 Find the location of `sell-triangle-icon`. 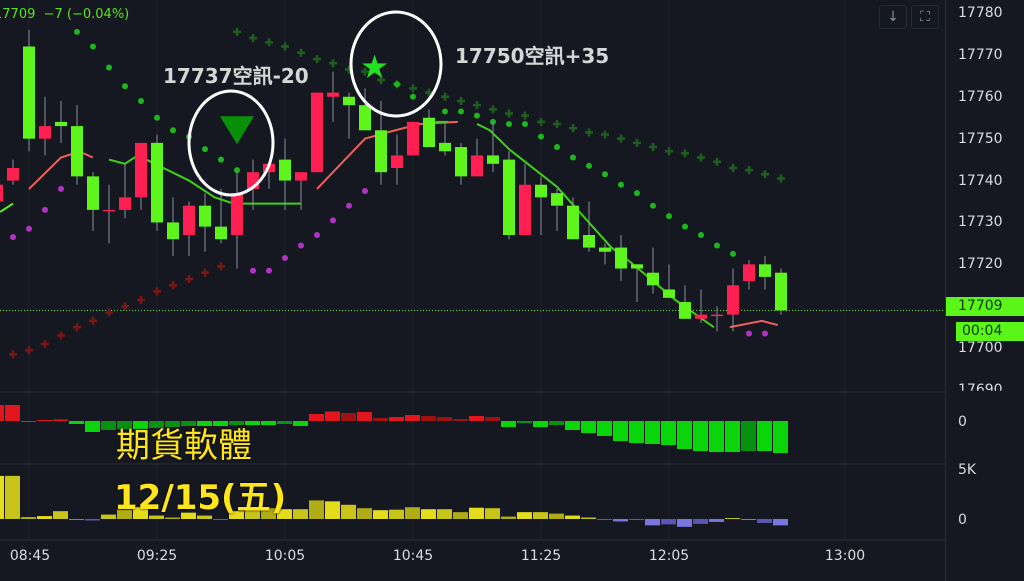

sell-triangle-icon is located at coordinates (237, 130).